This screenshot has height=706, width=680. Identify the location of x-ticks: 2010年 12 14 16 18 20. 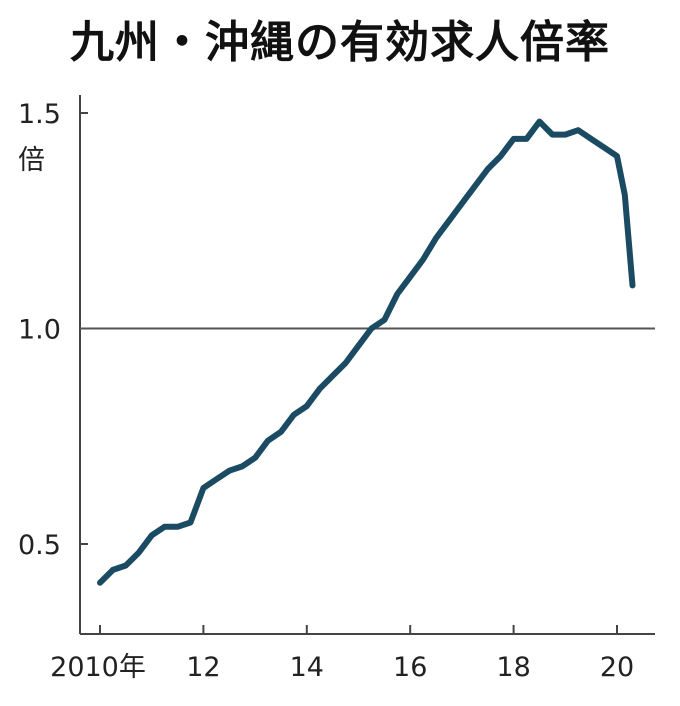
(342, 654).